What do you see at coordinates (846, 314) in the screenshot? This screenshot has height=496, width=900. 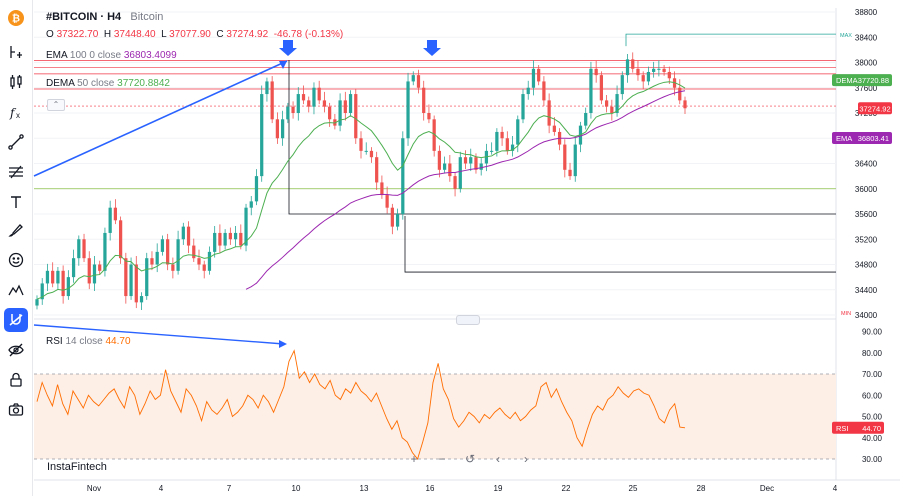 I see `min-label: MIN` at bounding box center [846, 314].